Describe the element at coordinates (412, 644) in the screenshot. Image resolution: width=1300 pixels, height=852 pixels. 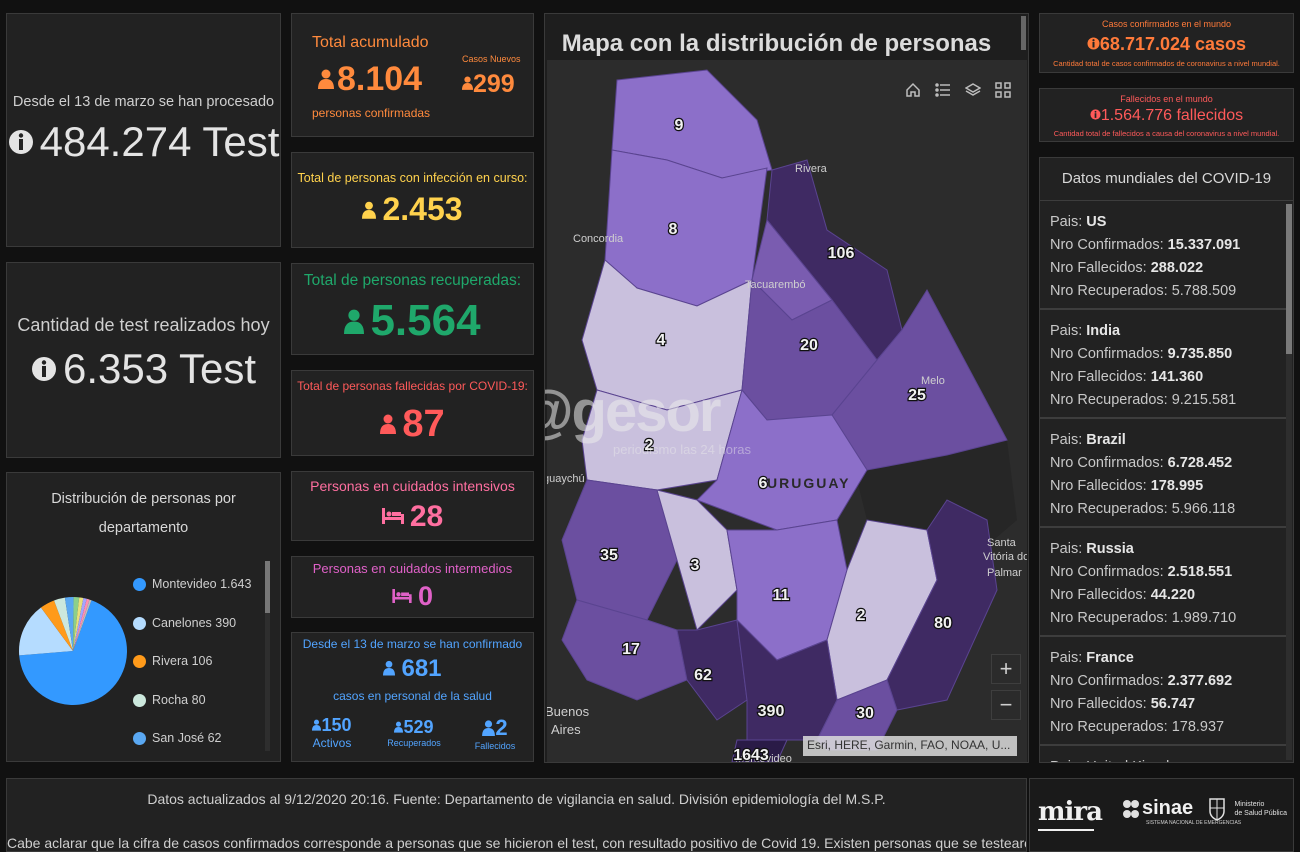
I see `health-staff-title: Desde el 13 de marzo se han confirmado` at that location.